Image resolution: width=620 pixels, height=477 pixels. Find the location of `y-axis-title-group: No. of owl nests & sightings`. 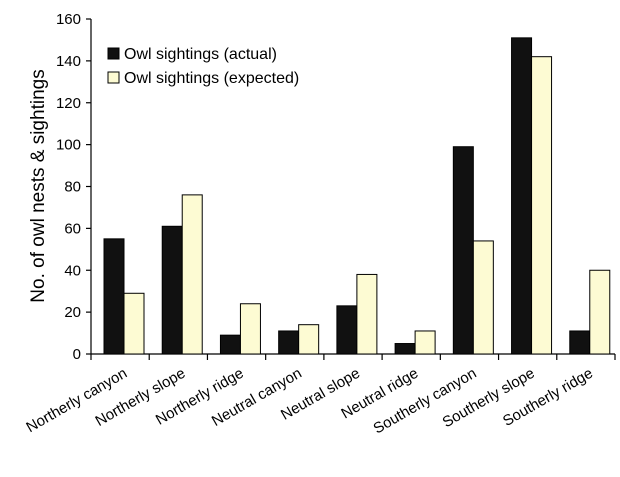

y-axis-title-group: No. of owl nests & sightings is located at coordinates (38, 185).